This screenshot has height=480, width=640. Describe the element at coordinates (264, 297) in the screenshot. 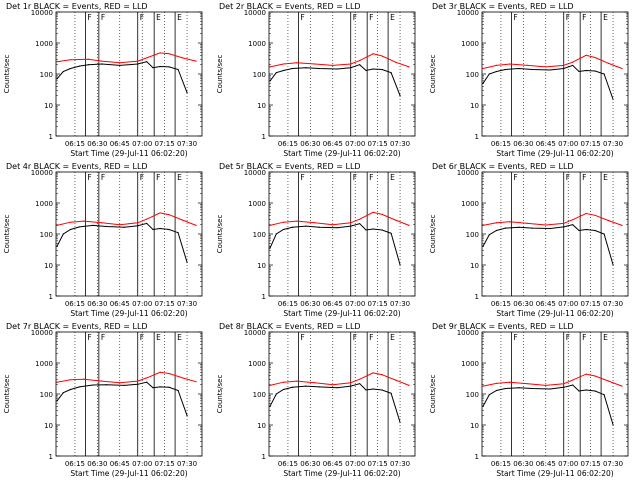

I see `y-tick-label: 1` at that location.